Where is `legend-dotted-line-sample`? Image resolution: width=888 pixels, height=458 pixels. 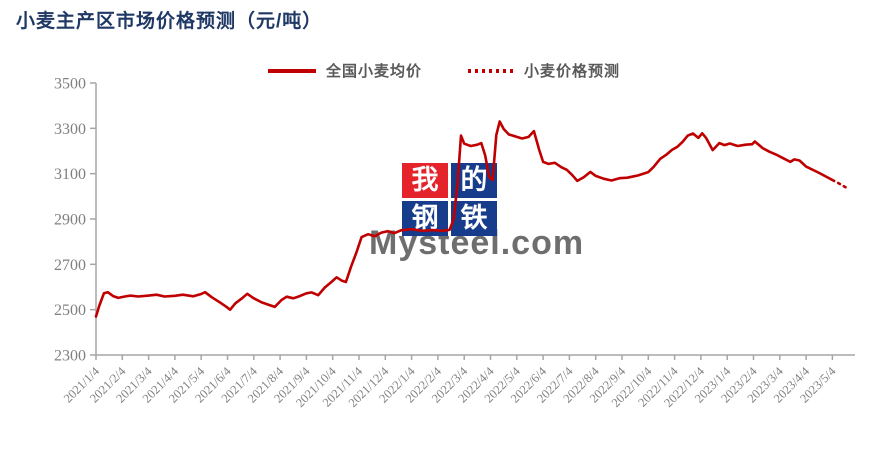
legend-dotted-line-sample is located at coordinates (491, 70).